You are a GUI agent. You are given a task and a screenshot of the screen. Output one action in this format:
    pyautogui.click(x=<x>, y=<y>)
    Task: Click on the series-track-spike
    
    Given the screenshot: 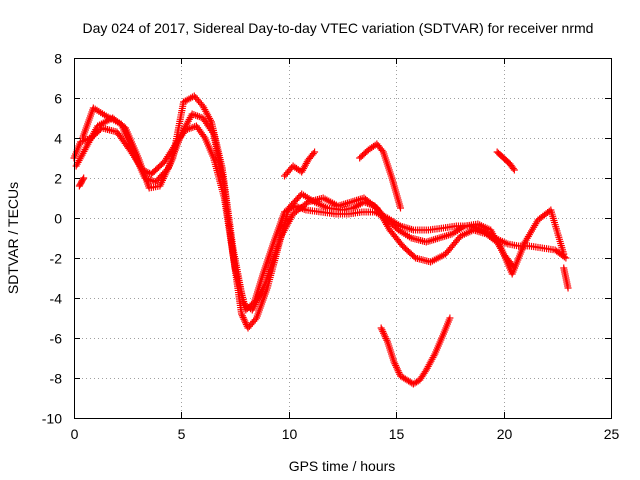 What is the action you would take?
    pyautogui.click(x=380, y=176)
    